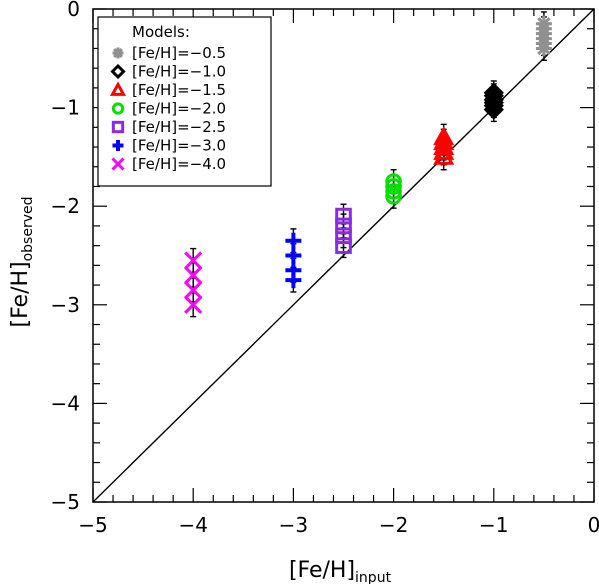 This screenshot has height=584, width=599. Describe the element at coordinates (322, 570) in the screenshot. I see `x-axis-title-main: [Fe/H]` at that location.